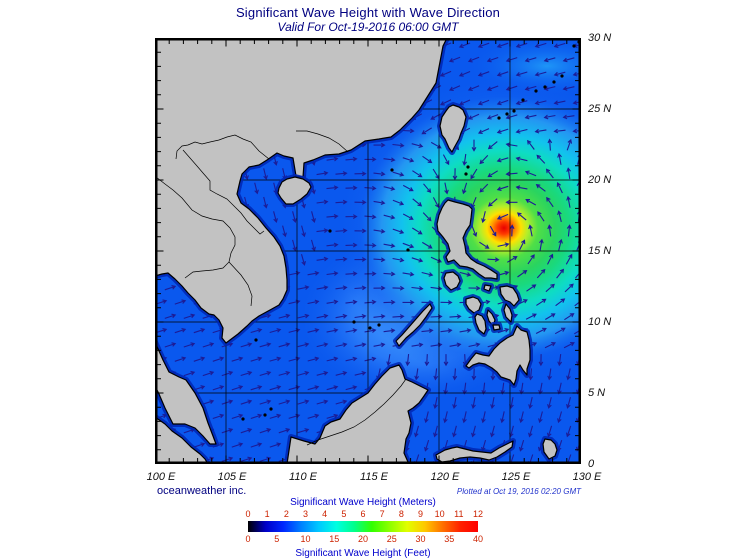 Image resolution: width=755 pixels, height=560 pixels. Describe the element at coordinates (294, 190) in the screenshot. I see `land-hainan` at that location.